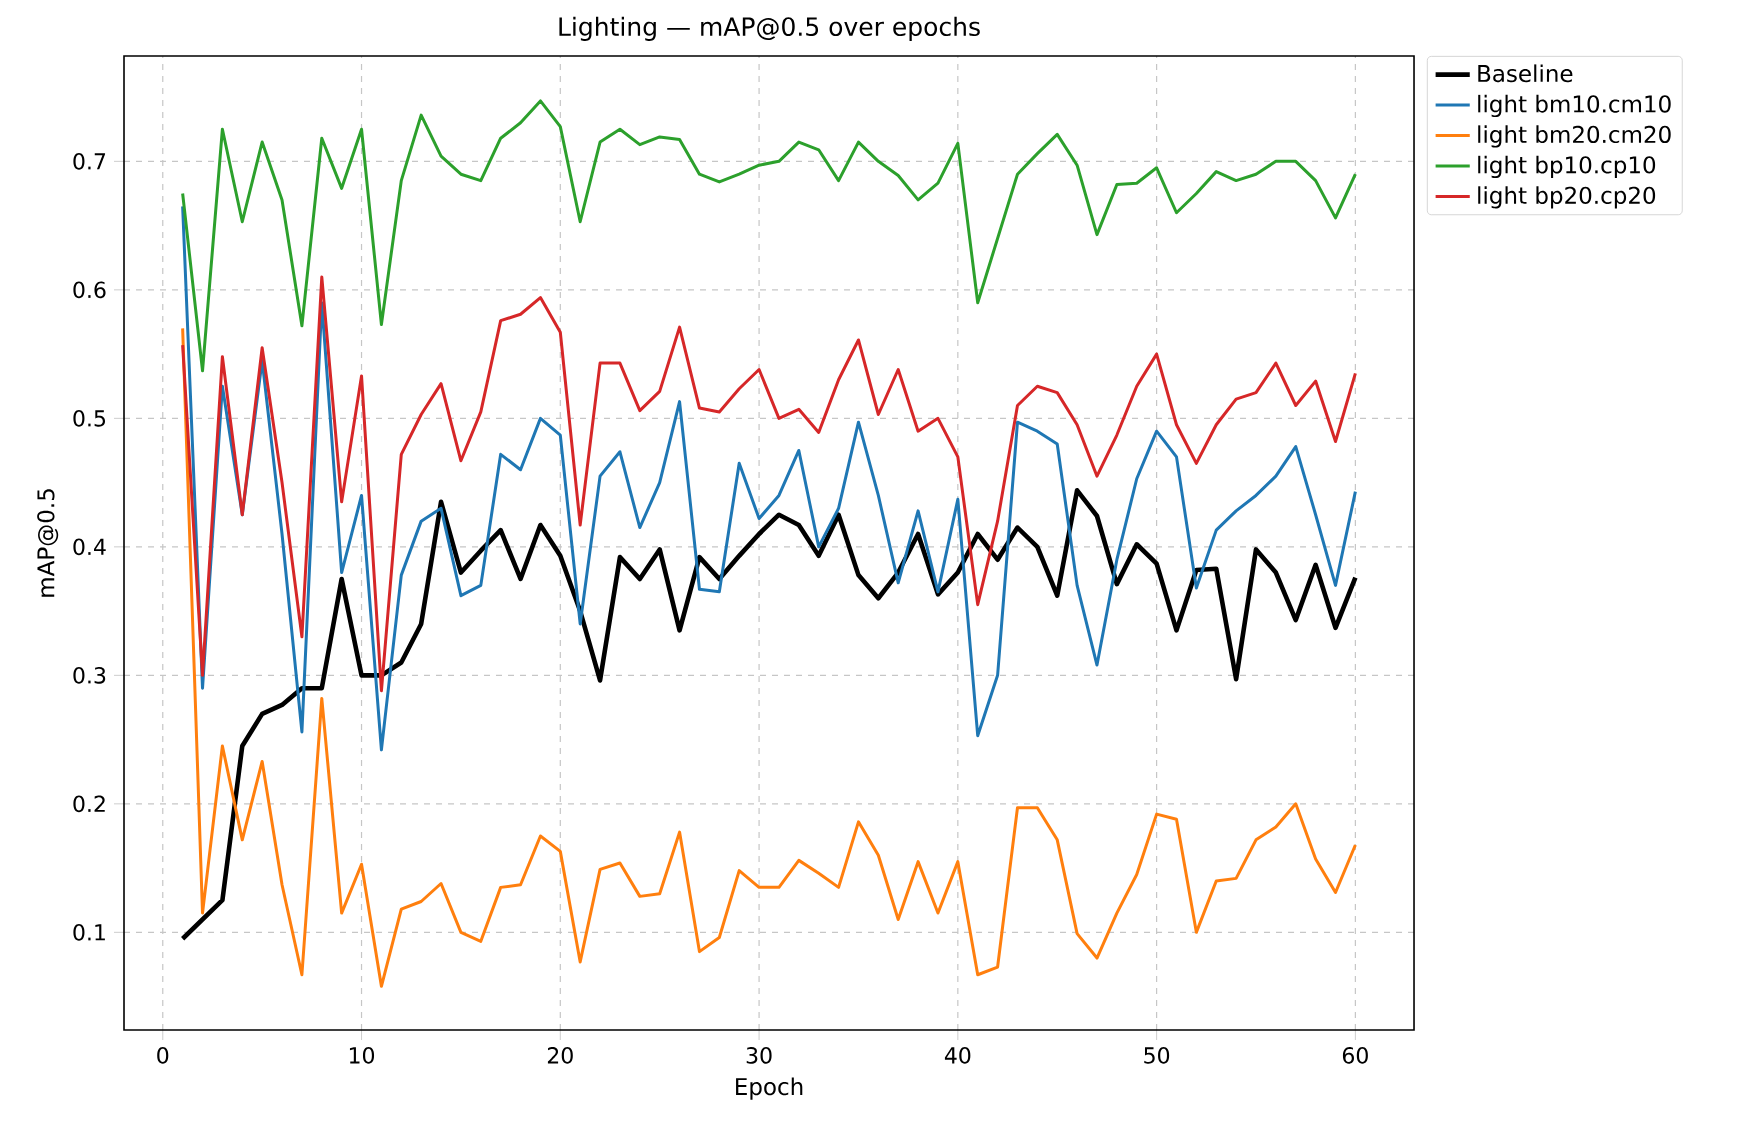 The width and height of the screenshot is (1754, 1124). What do you see at coordinates (769, 28) in the screenshot?
I see `chart-title: Lighting — mAP@0.5 over epochs` at bounding box center [769, 28].